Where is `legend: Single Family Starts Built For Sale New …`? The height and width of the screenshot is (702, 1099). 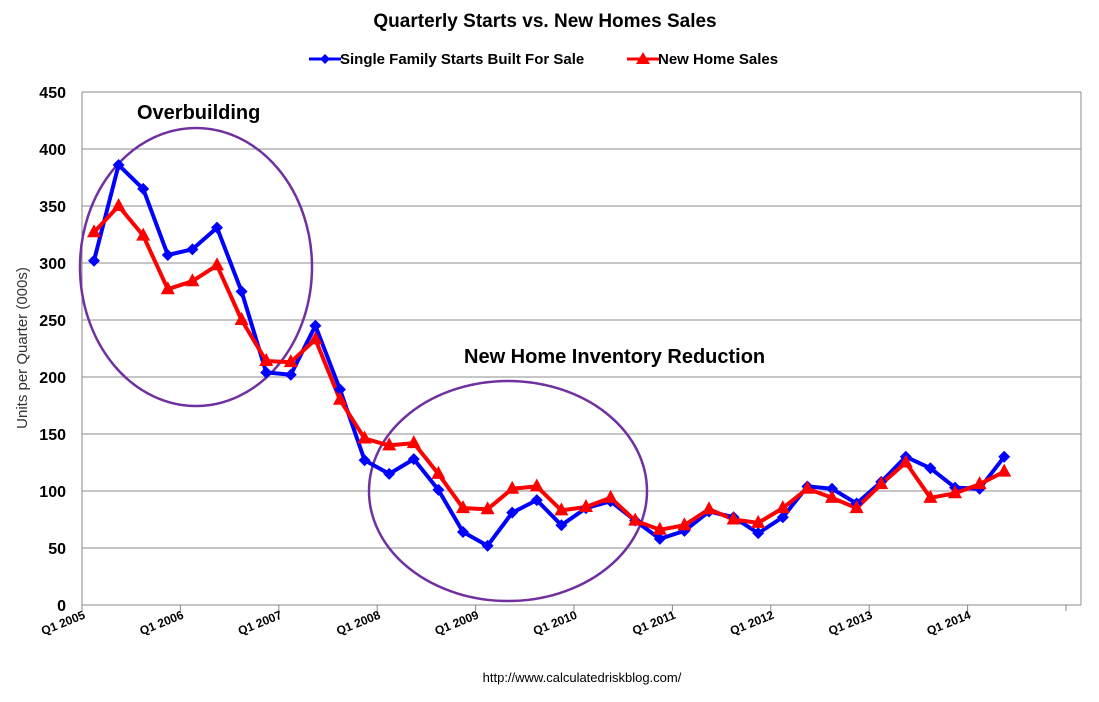
legend: Single Family Starts Built For Sale New … is located at coordinates (543, 59).